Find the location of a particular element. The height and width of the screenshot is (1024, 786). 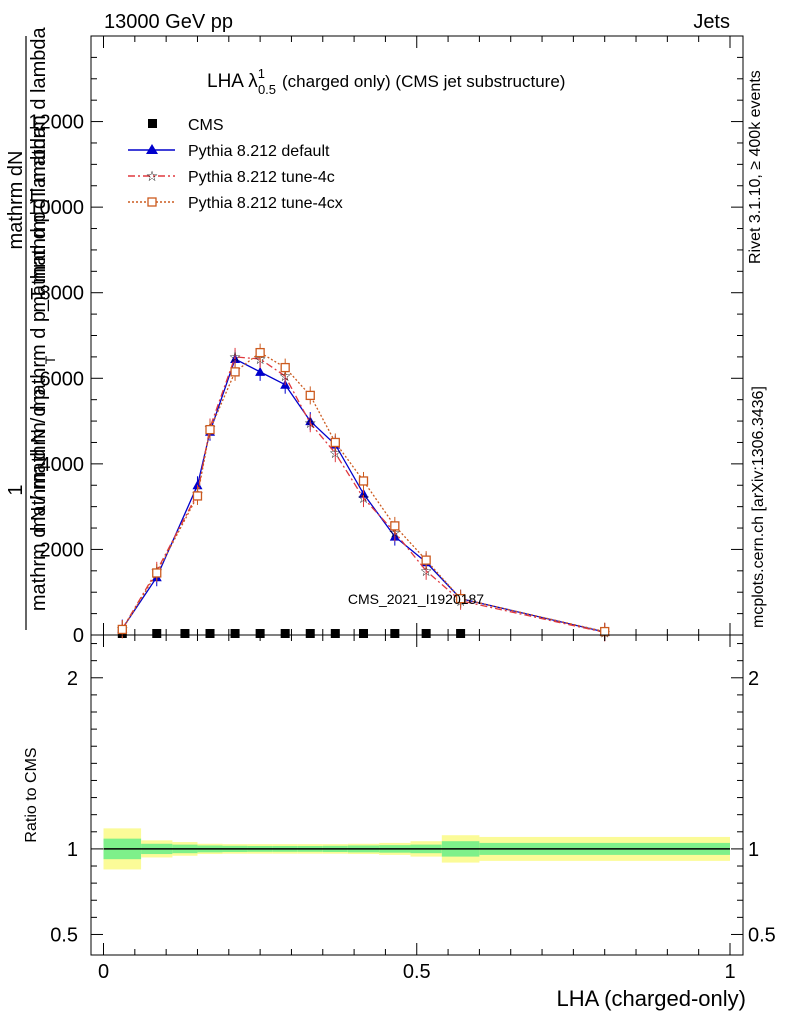

y-tick-label: 2000 is located at coordinates (62, 550).